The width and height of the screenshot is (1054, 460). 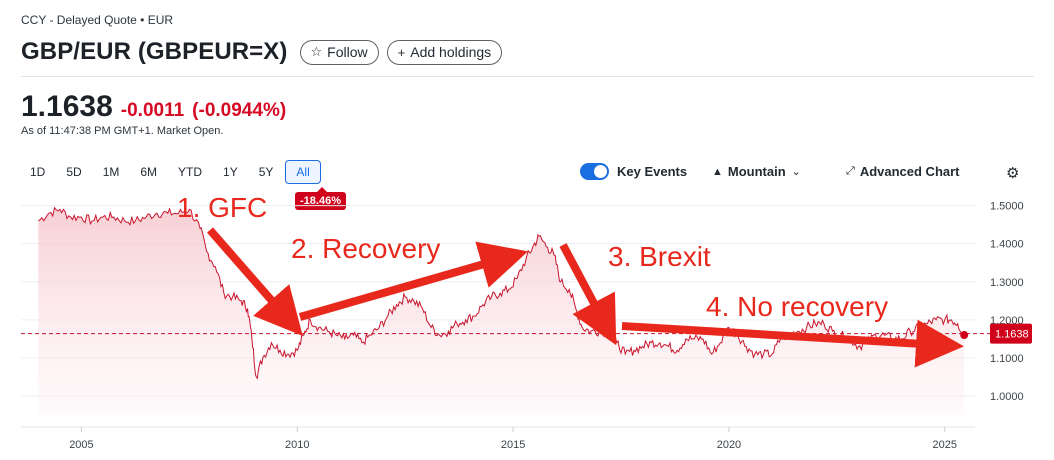 I want to click on mountain-icon: ▲, so click(x=717, y=171).